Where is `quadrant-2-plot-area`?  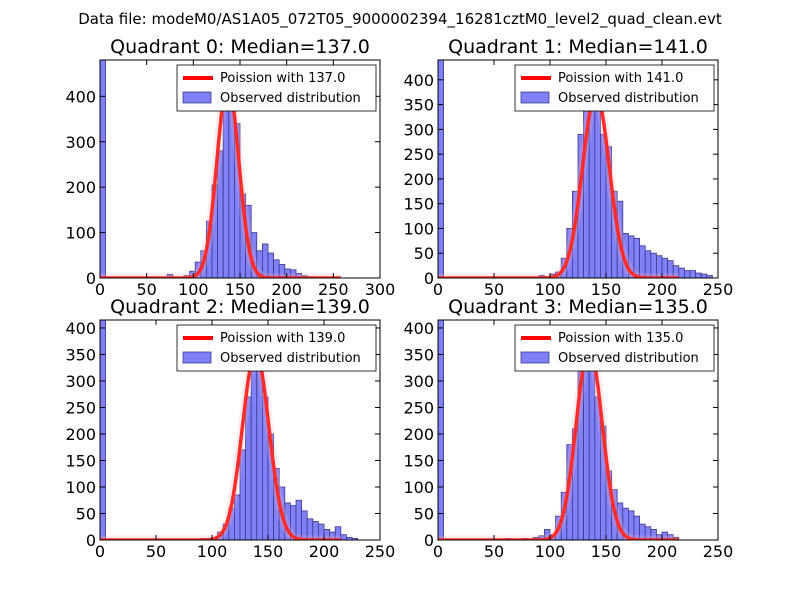
quadrant-2-plot-area is located at coordinates (229, 430).